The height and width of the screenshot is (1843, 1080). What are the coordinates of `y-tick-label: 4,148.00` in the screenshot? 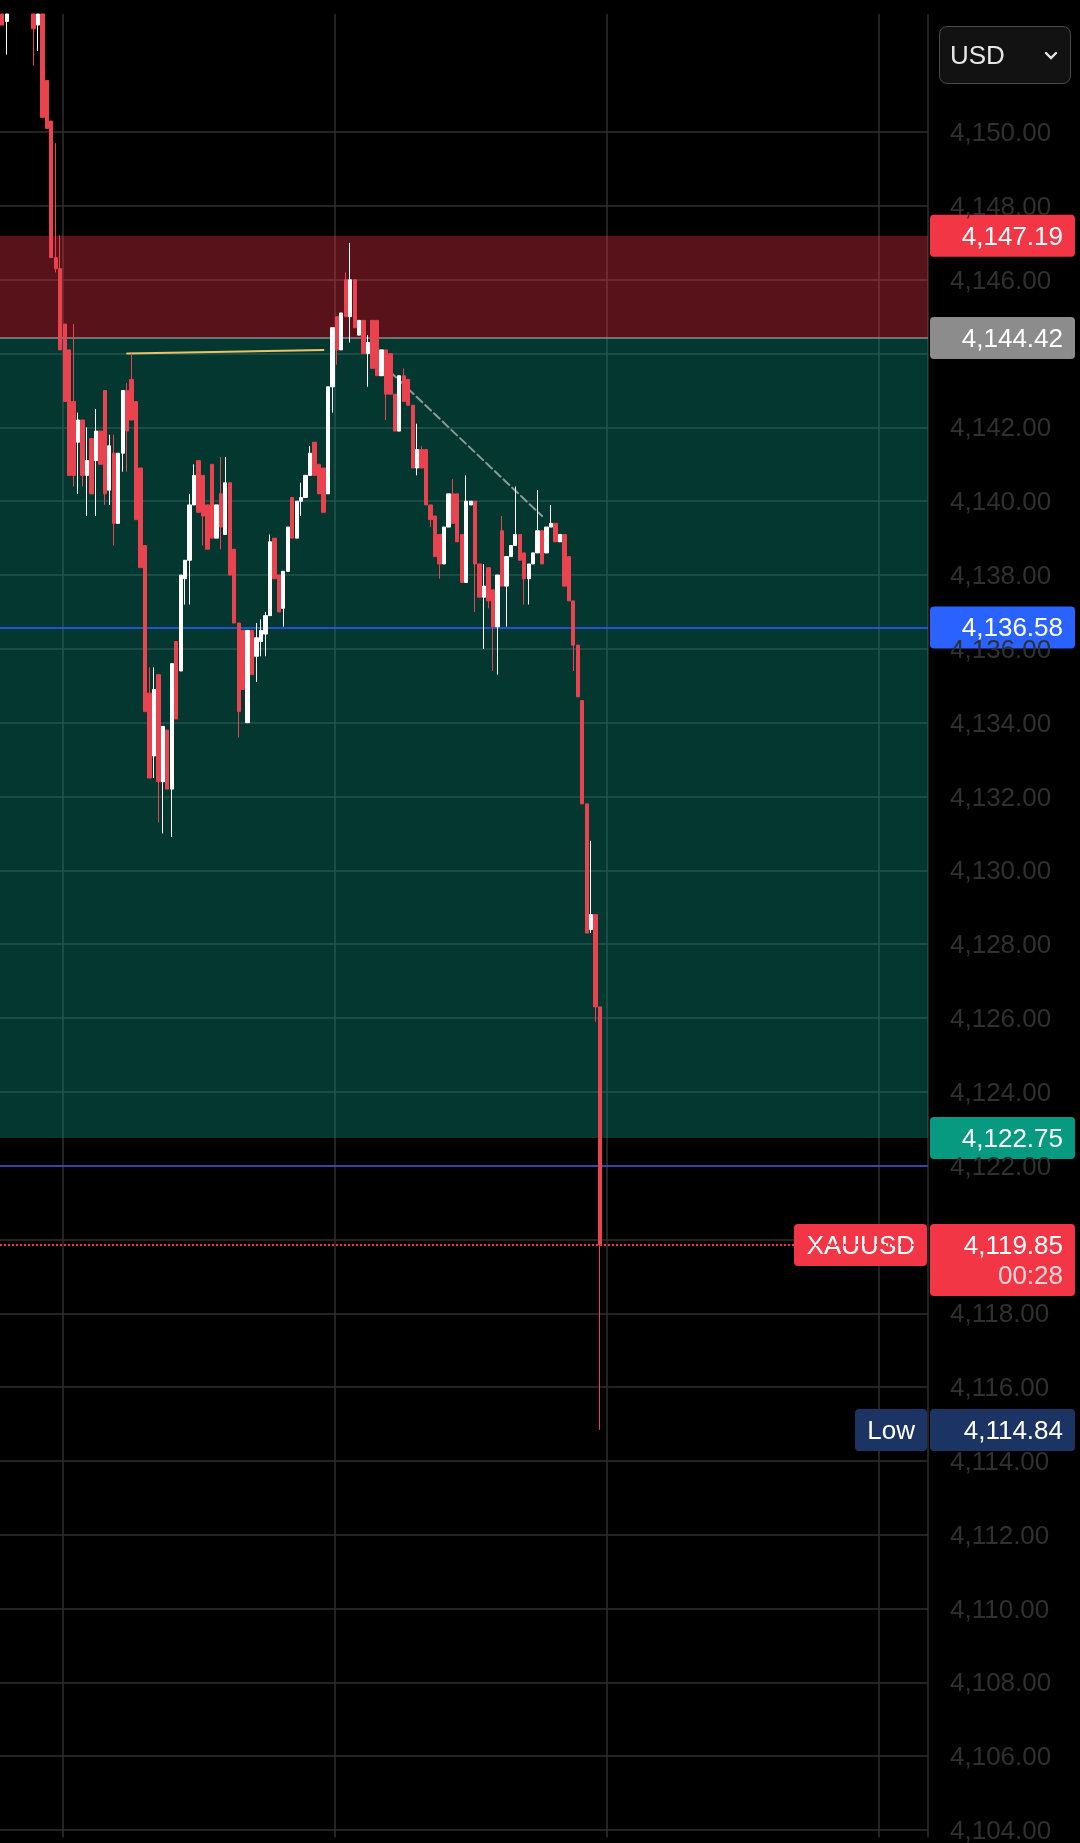 It's located at (1001, 205).